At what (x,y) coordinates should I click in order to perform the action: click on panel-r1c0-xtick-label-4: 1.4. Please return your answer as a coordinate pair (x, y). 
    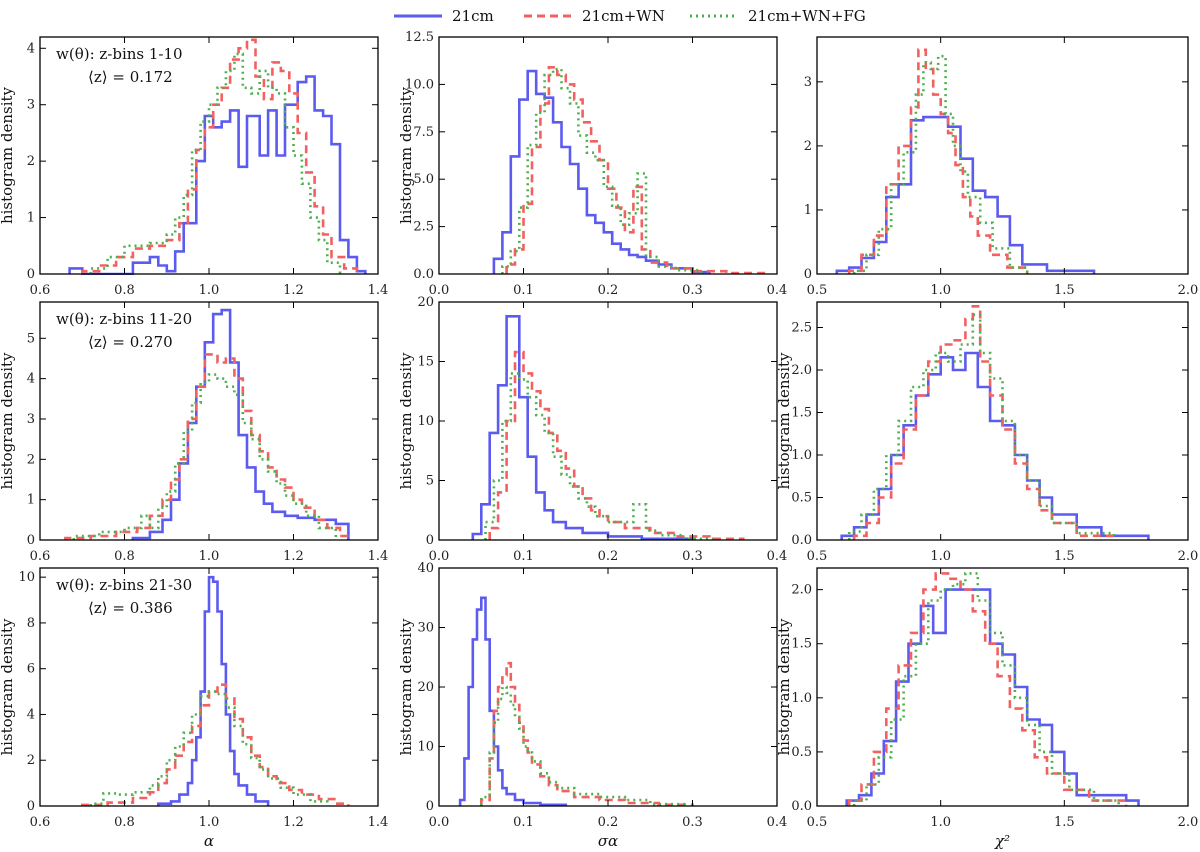
    Looking at the image, I should click on (378, 556).